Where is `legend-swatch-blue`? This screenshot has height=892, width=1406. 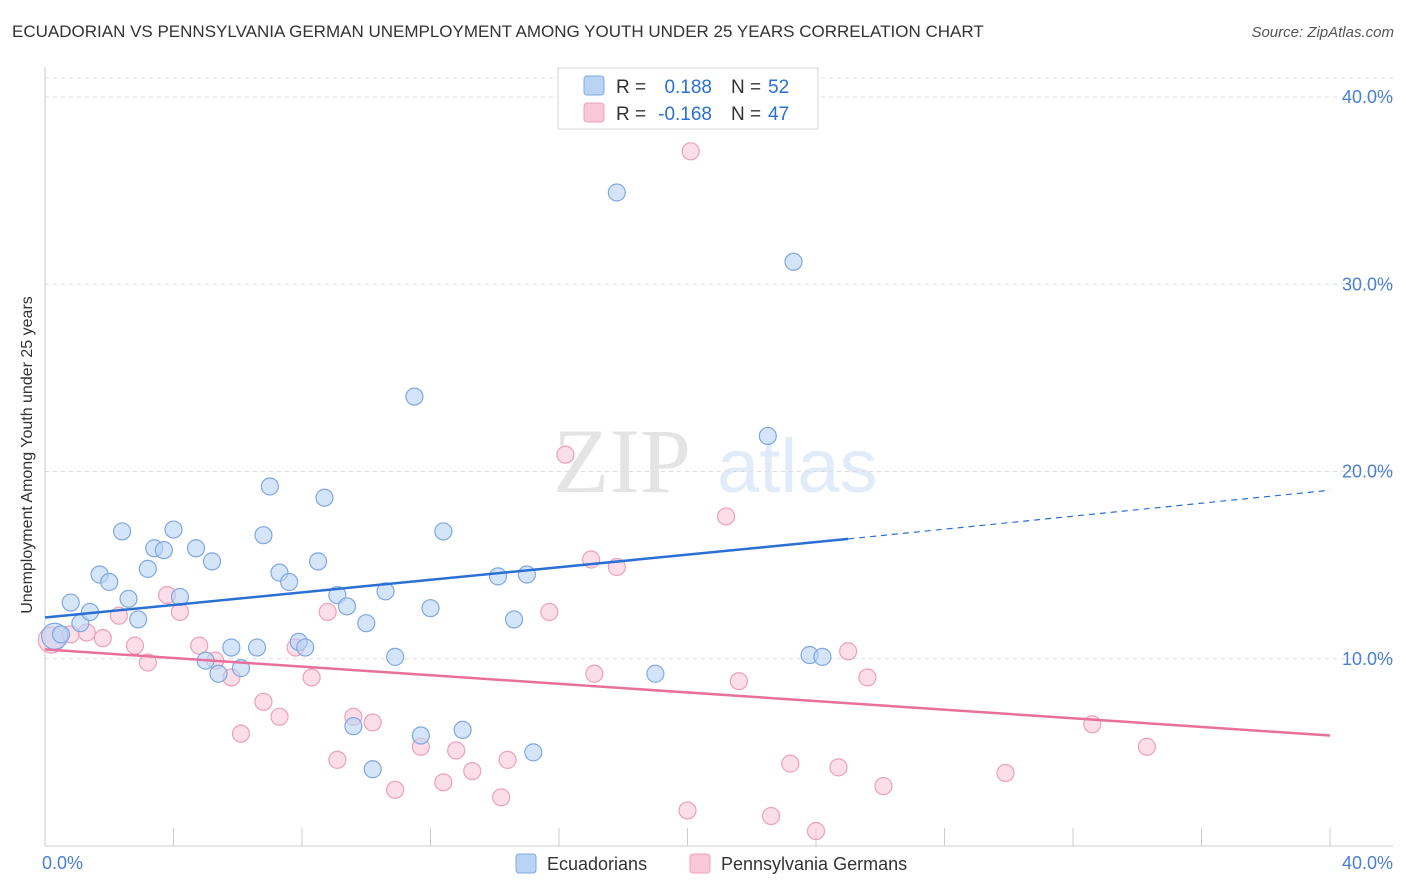 legend-swatch-blue is located at coordinates (594, 85).